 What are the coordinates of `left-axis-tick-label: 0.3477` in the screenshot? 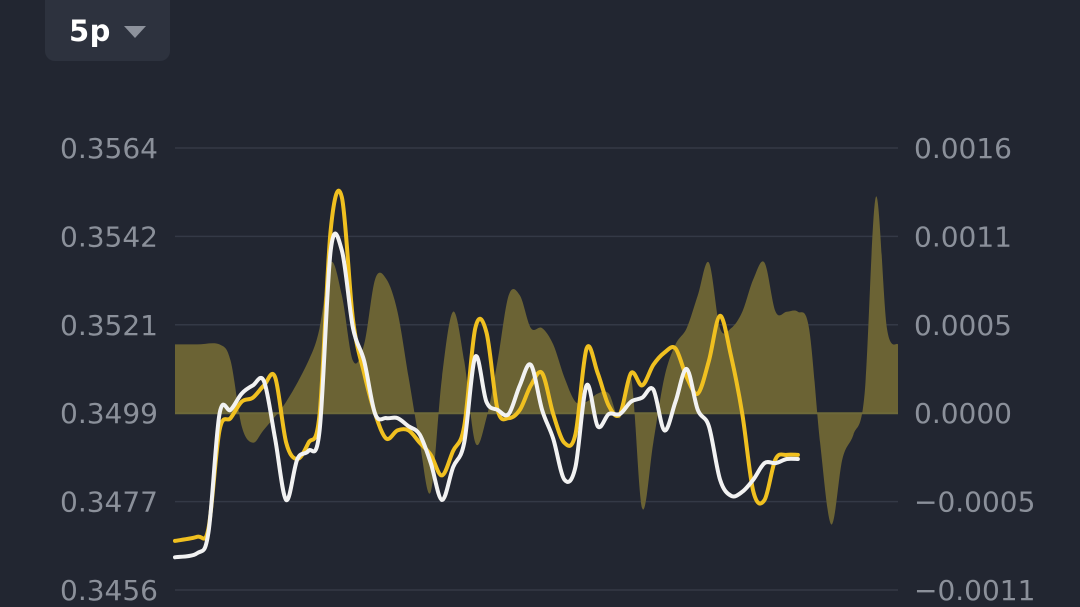 It's located at (109, 502).